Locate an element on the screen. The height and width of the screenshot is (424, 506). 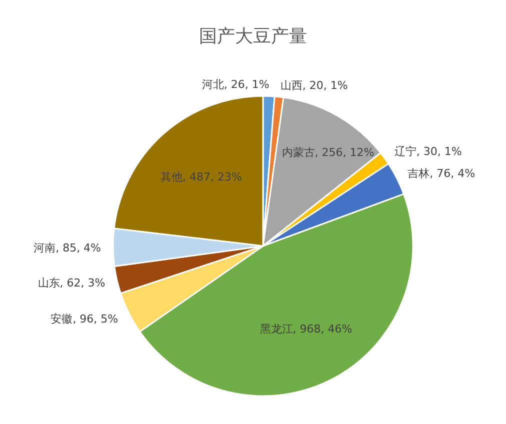
slice-label: 安徽, 96, 5% is located at coordinates (84, 319).